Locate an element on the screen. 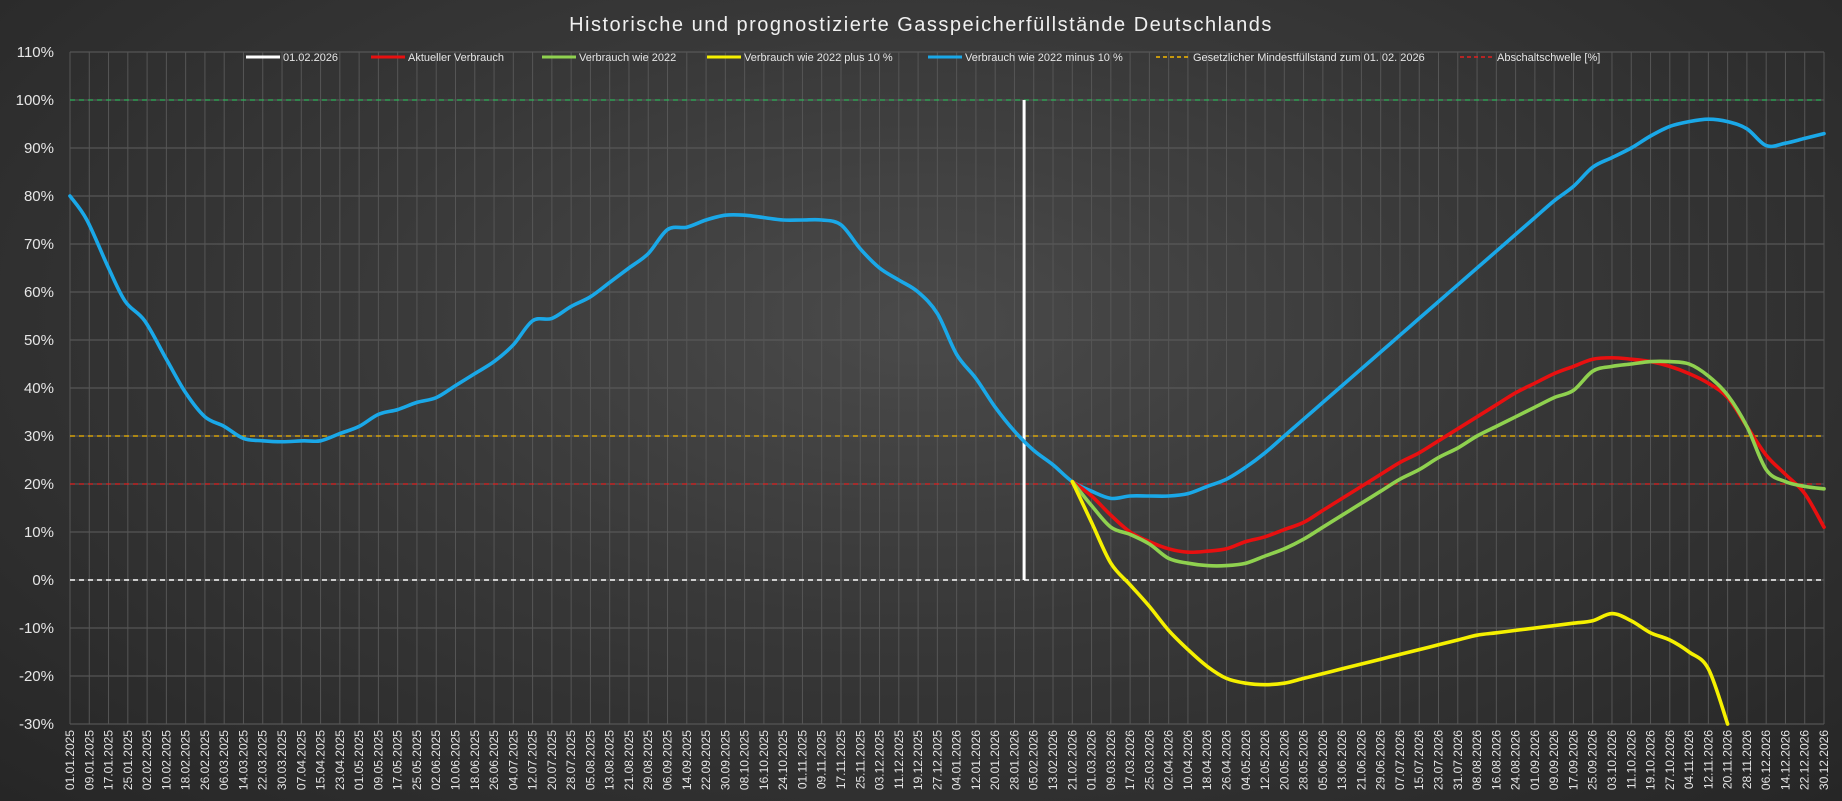 This screenshot has height=801, width=1842. x-tick-label: 17.03.2026 is located at coordinates (1130, 760).